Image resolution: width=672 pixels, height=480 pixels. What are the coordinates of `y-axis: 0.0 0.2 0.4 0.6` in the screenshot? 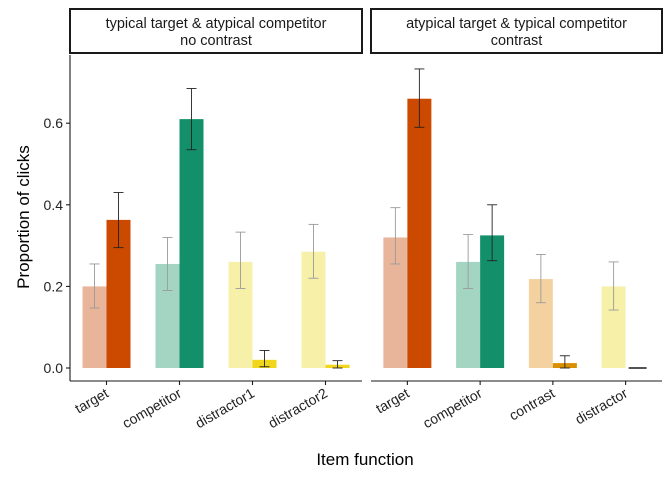 It's located at (57, 218).